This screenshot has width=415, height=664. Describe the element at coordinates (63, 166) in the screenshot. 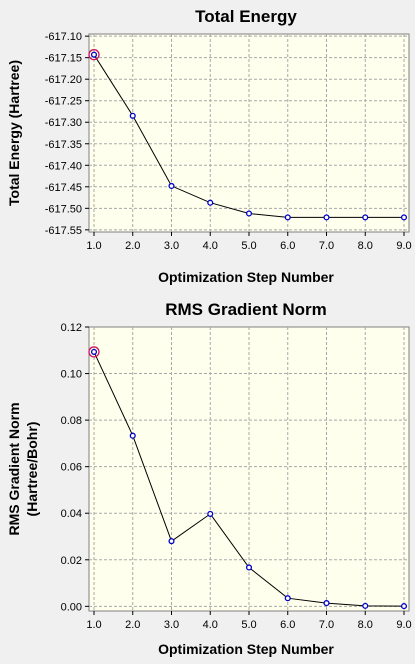

I see `y-tick-label: -617.40` at that location.